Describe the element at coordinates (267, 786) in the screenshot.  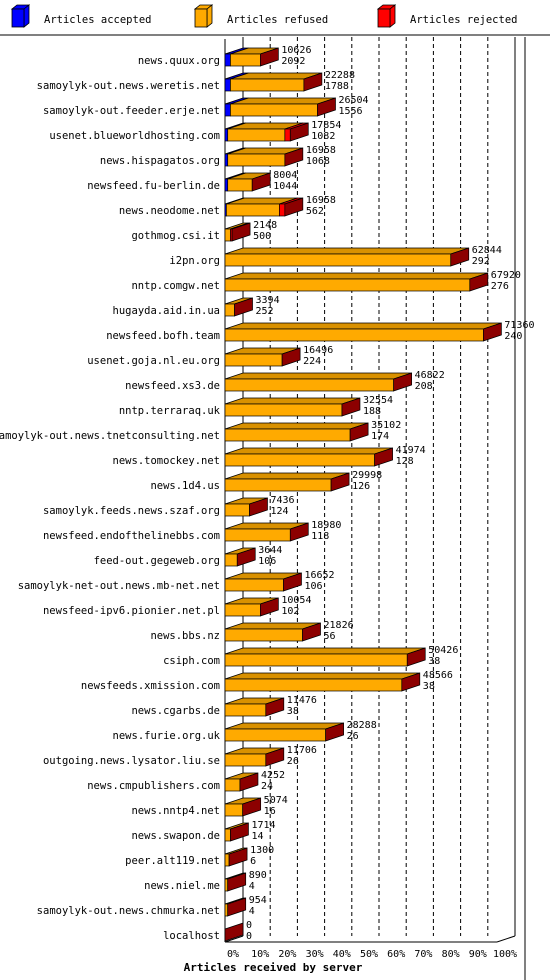
I see `data-label-rejected: 24` at that location.